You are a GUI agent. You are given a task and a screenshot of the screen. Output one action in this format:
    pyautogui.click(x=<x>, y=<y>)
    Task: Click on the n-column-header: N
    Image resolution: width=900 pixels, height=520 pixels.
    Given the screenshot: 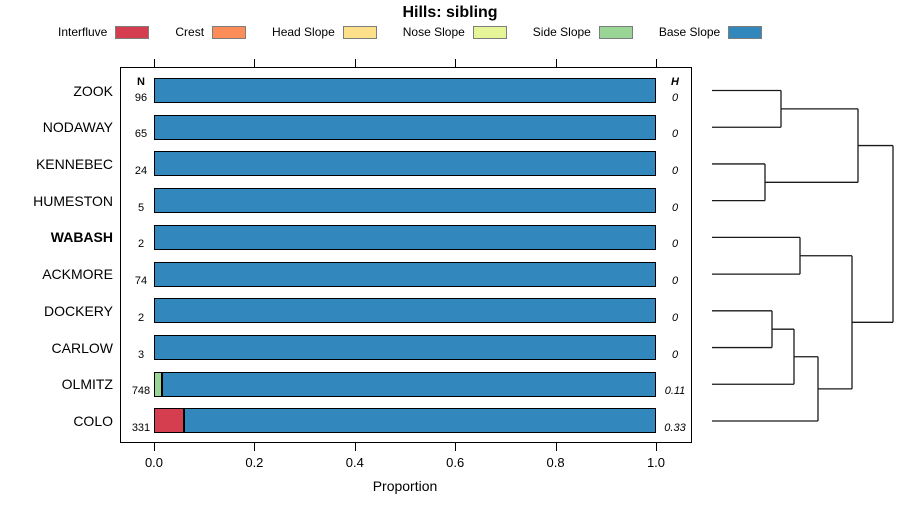 What is the action you would take?
    pyautogui.click(x=141, y=82)
    